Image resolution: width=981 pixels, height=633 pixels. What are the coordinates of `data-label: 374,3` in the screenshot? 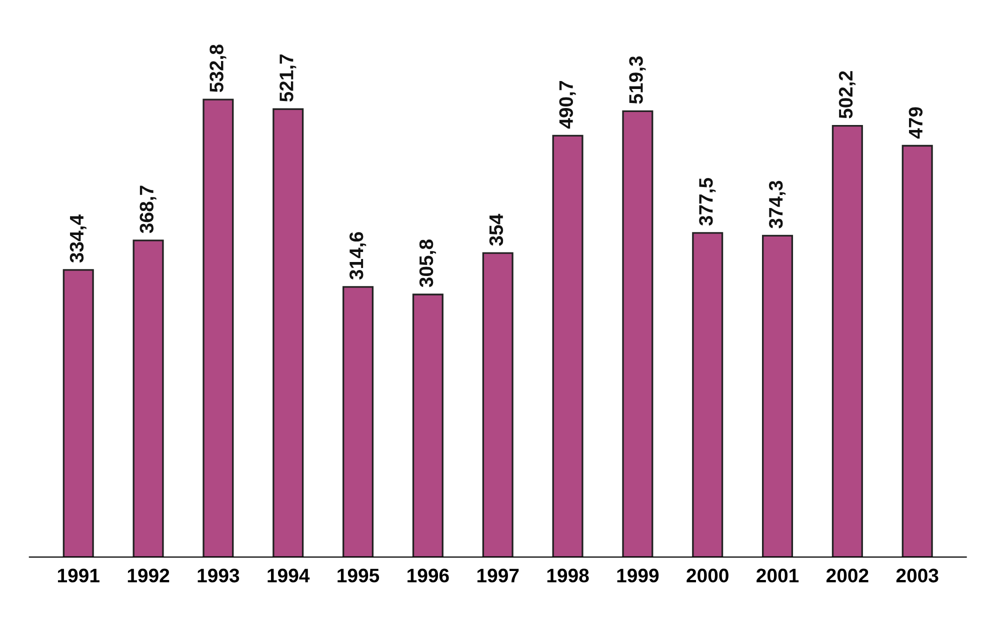 It's located at (777, 204).